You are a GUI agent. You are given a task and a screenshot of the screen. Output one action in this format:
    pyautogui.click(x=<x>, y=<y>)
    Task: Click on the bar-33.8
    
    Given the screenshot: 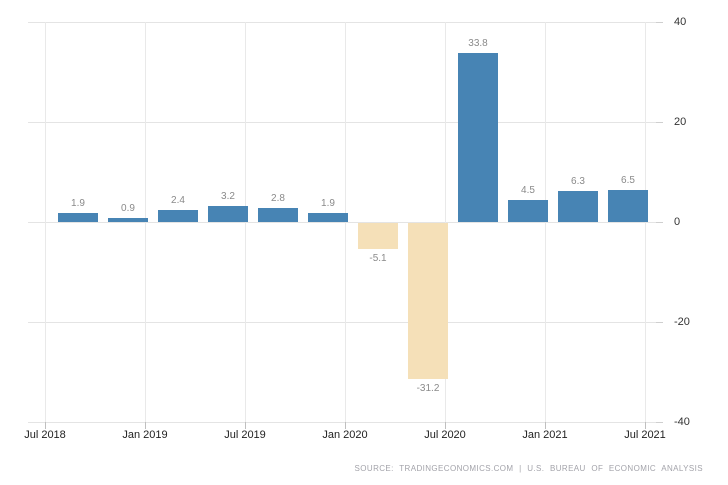 What is the action you would take?
    pyautogui.click(x=478, y=137)
    